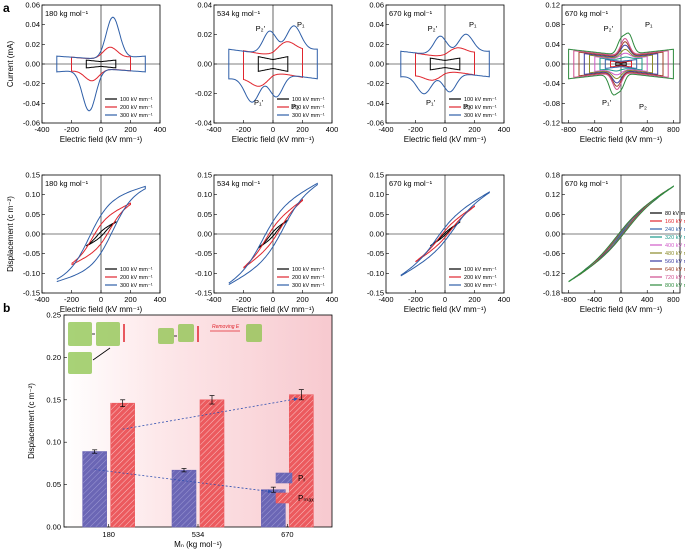 Image resolution: width=685 pixels, height=556 pixels. I want to click on y-tick-label: 0.20, so click(53, 357).